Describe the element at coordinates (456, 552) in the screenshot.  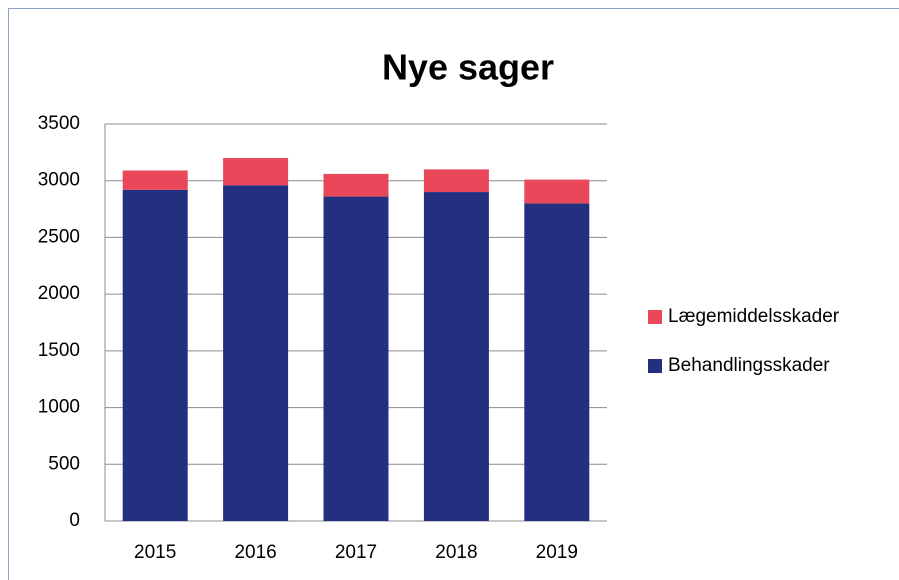
I see `x-tick-label: 2018` at that location.